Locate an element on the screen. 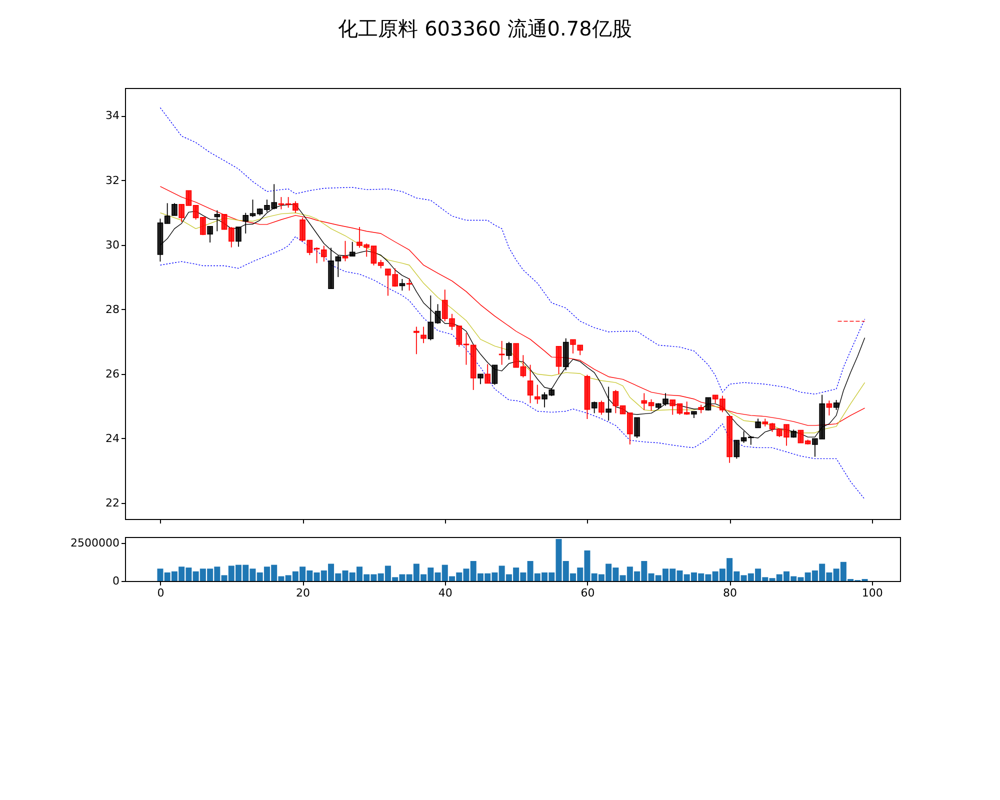 Image resolution: width=1000 pixels, height=800 pixels. y-tick-label: 30 is located at coordinates (113, 245).